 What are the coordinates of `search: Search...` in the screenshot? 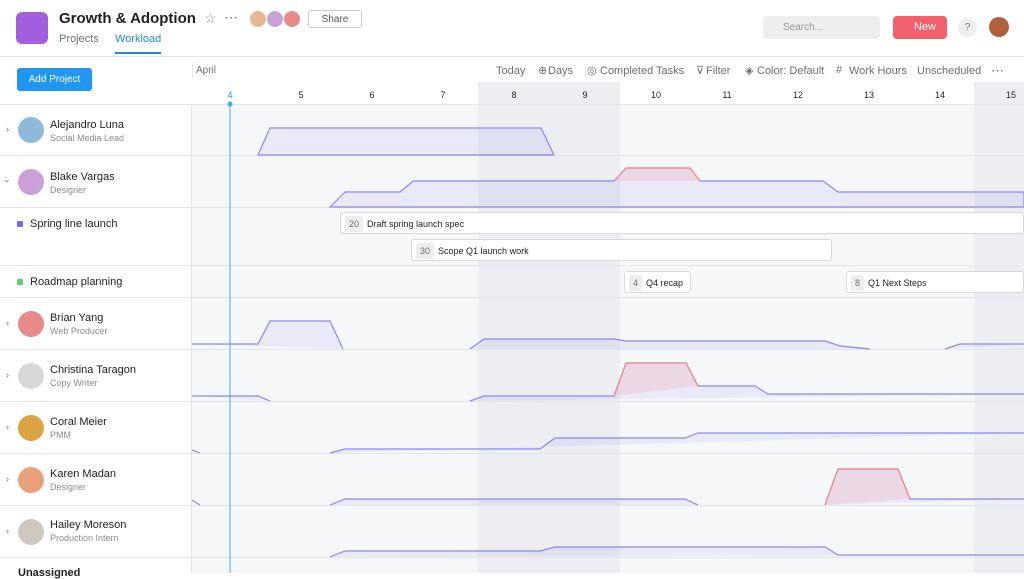 It's located at (821, 27).